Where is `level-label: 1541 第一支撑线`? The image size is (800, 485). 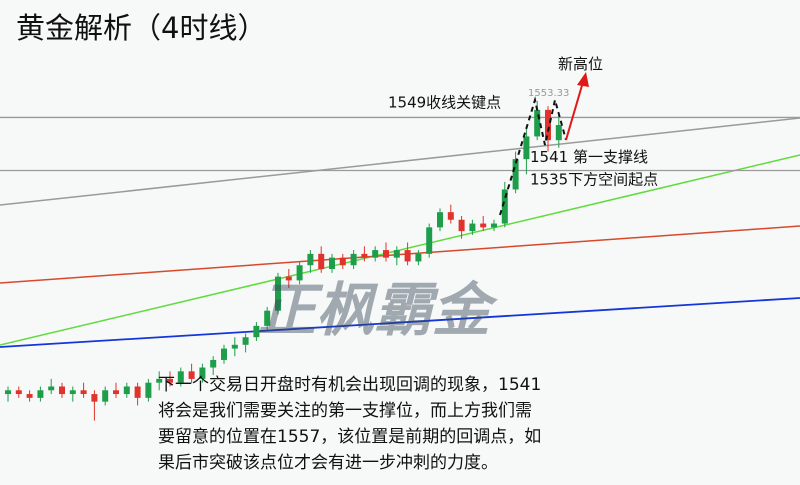 level-label: 1541 第一支撑线 is located at coordinates (589, 157).